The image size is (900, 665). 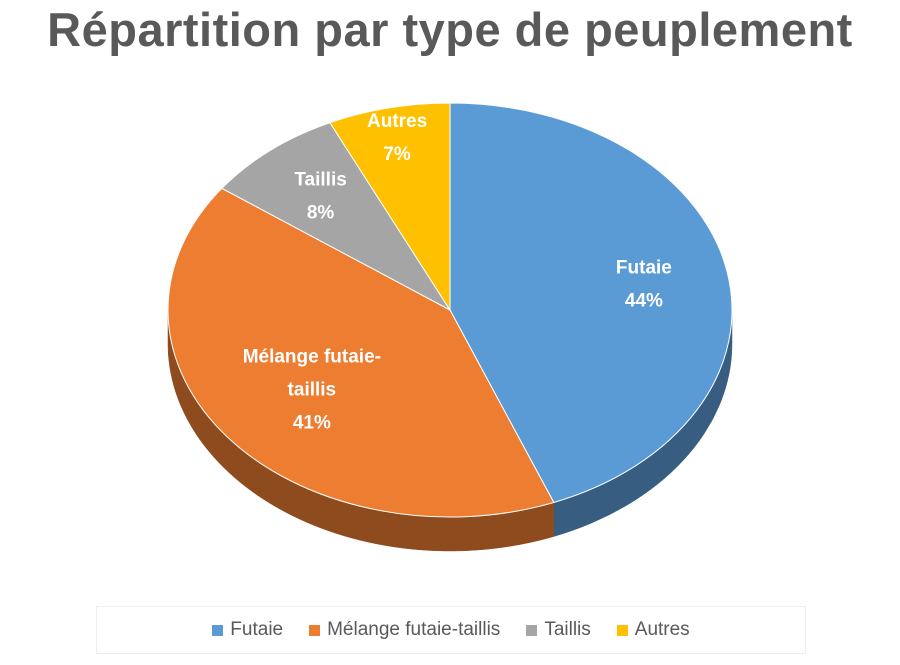 I want to click on legend-label: Mélange futaie-taillis, so click(x=414, y=629).